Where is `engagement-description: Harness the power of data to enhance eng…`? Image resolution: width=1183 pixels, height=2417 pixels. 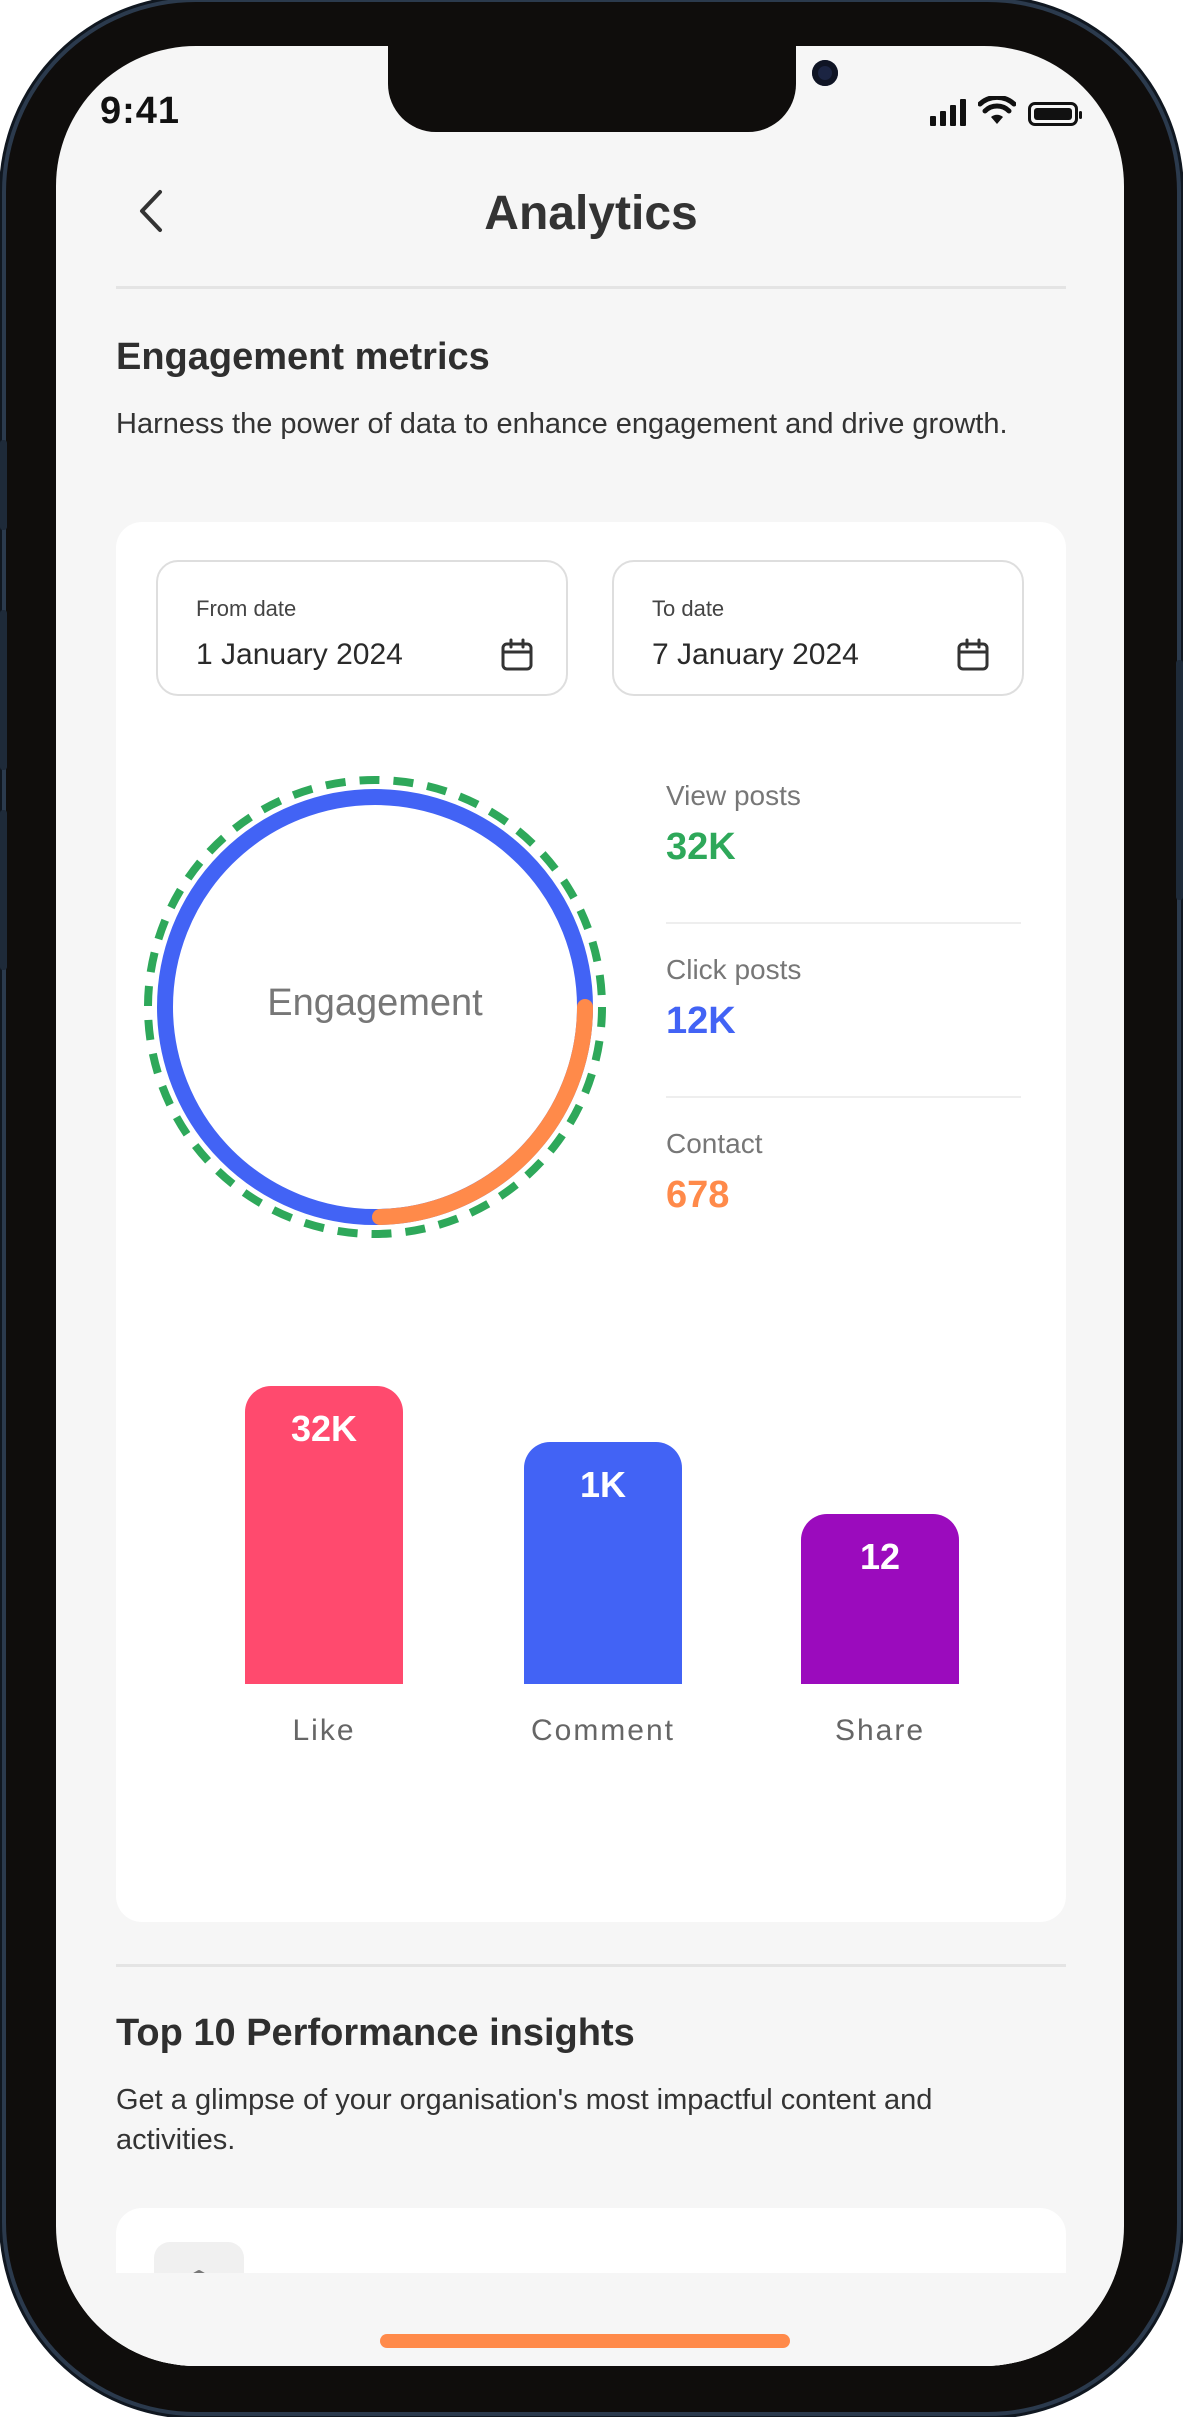 engagement-description: Harness the power of data to enhance eng… is located at coordinates (562, 424).